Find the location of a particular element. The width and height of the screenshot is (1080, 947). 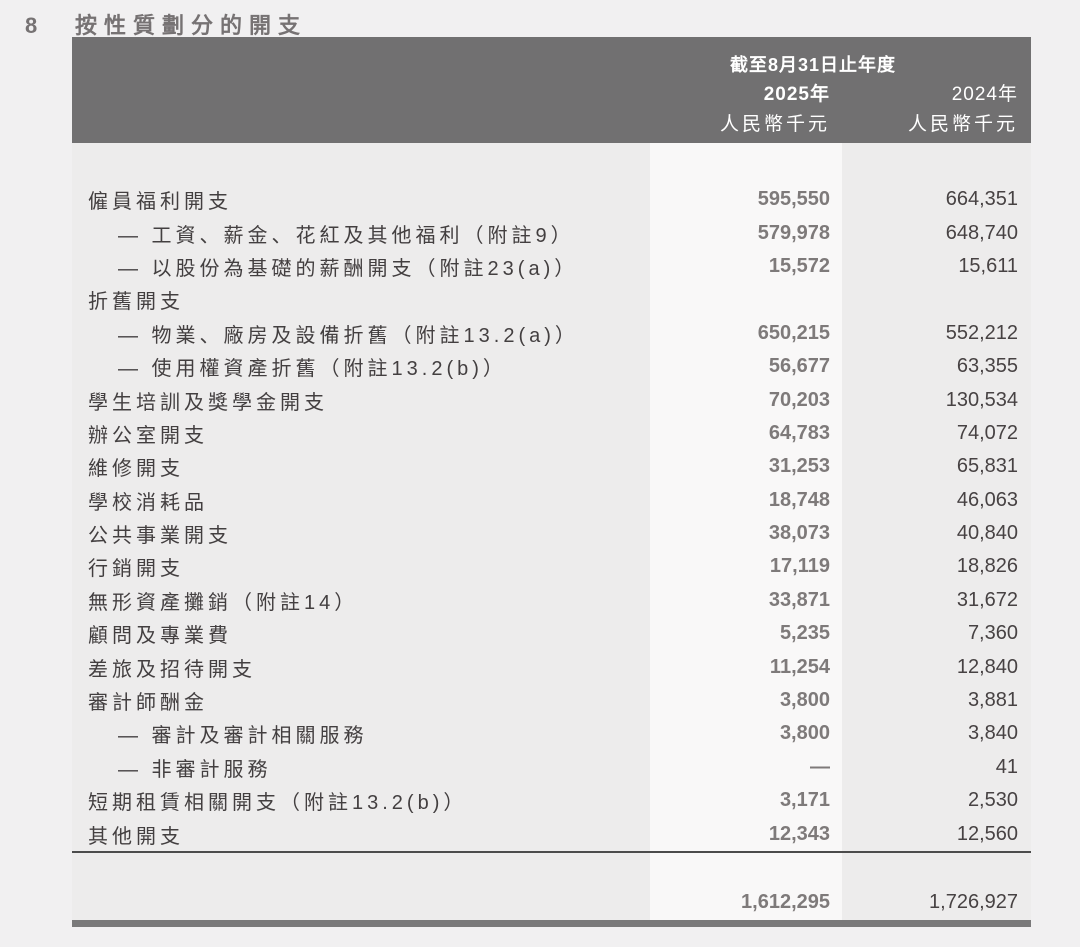

unit-label-2025: 人民幣千元 is located at coordinates (774, 124).